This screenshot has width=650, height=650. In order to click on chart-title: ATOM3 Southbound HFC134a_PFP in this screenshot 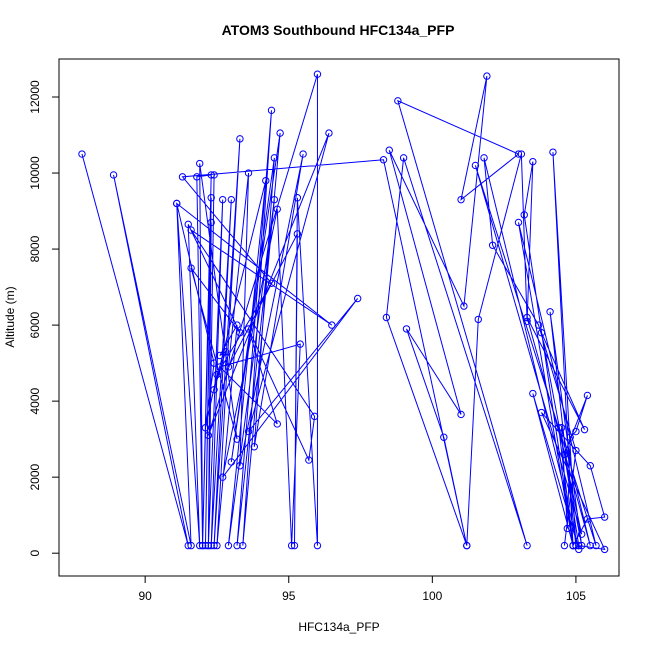, I will do `click(338, 30)`.